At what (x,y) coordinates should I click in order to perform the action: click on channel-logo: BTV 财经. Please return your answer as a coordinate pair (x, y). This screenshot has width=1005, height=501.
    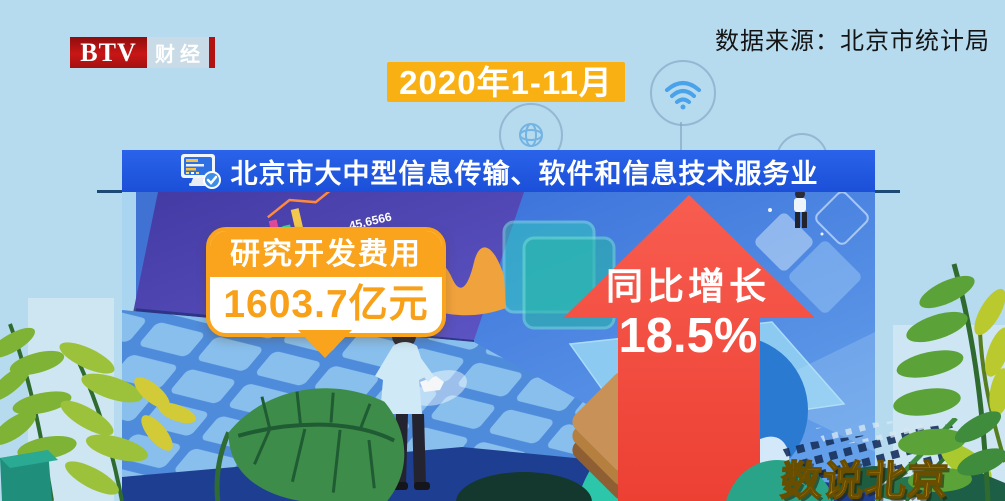
    Looking at the image, I should click on (142, 52).